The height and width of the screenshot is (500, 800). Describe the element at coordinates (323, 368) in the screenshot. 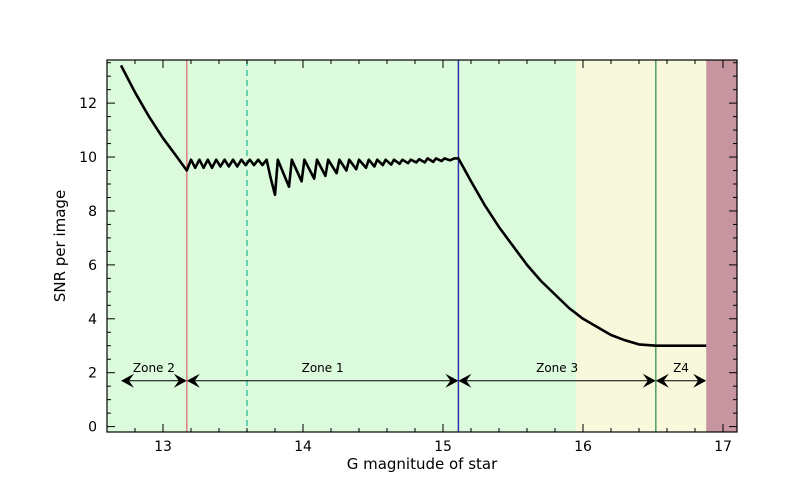

I see `zone-label: Zone 1` at that location.